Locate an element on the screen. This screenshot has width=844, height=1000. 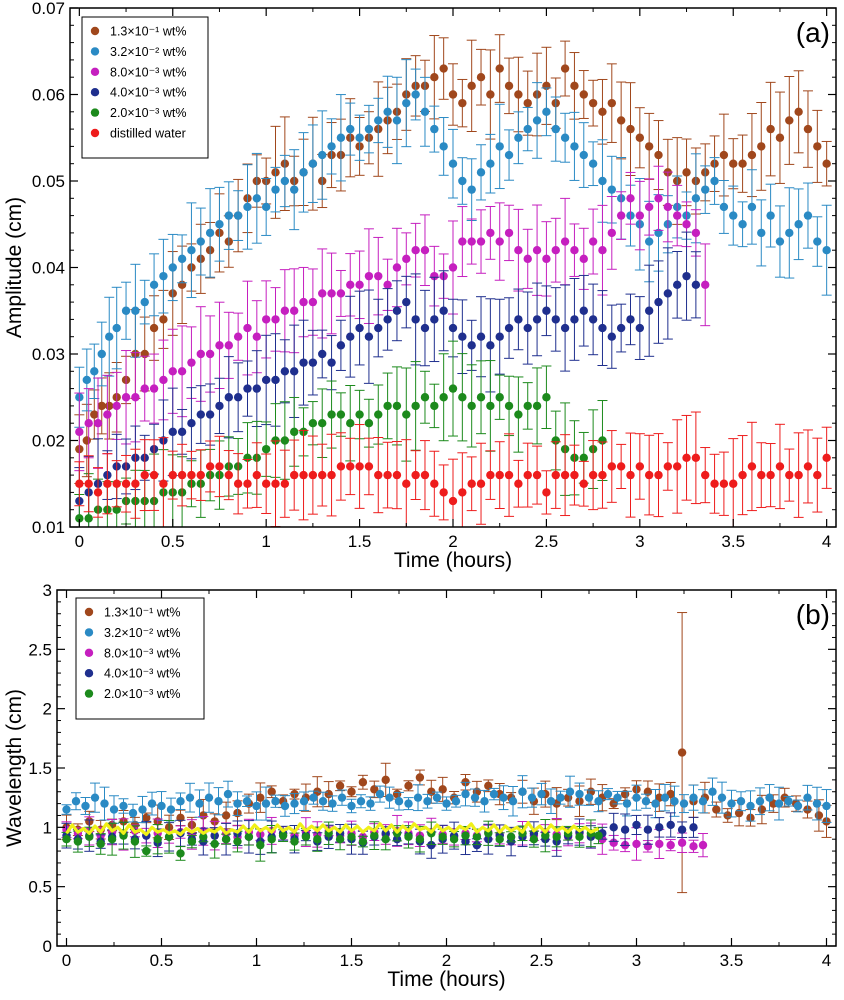
wavelength-x-tick-label: 1.5 is located at coordinates (352, 960).